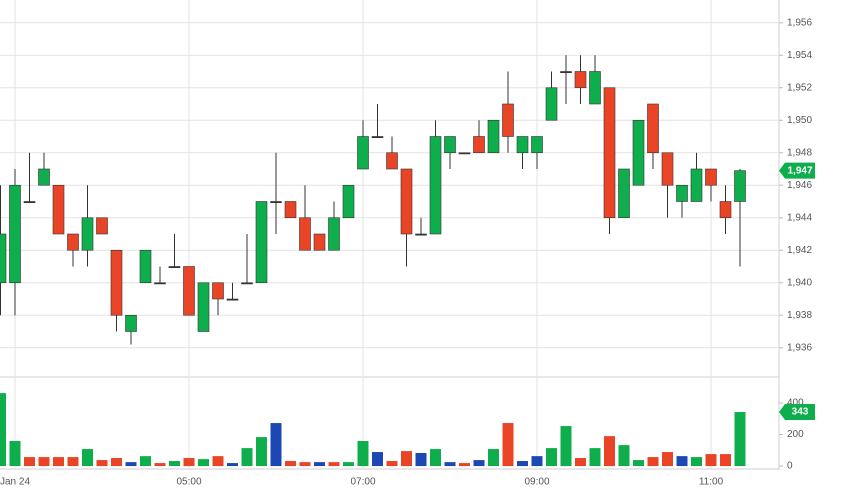 This screenshot has width=848, height=494. I want to click on y-tick-label: 1,954, so click(799, 55).